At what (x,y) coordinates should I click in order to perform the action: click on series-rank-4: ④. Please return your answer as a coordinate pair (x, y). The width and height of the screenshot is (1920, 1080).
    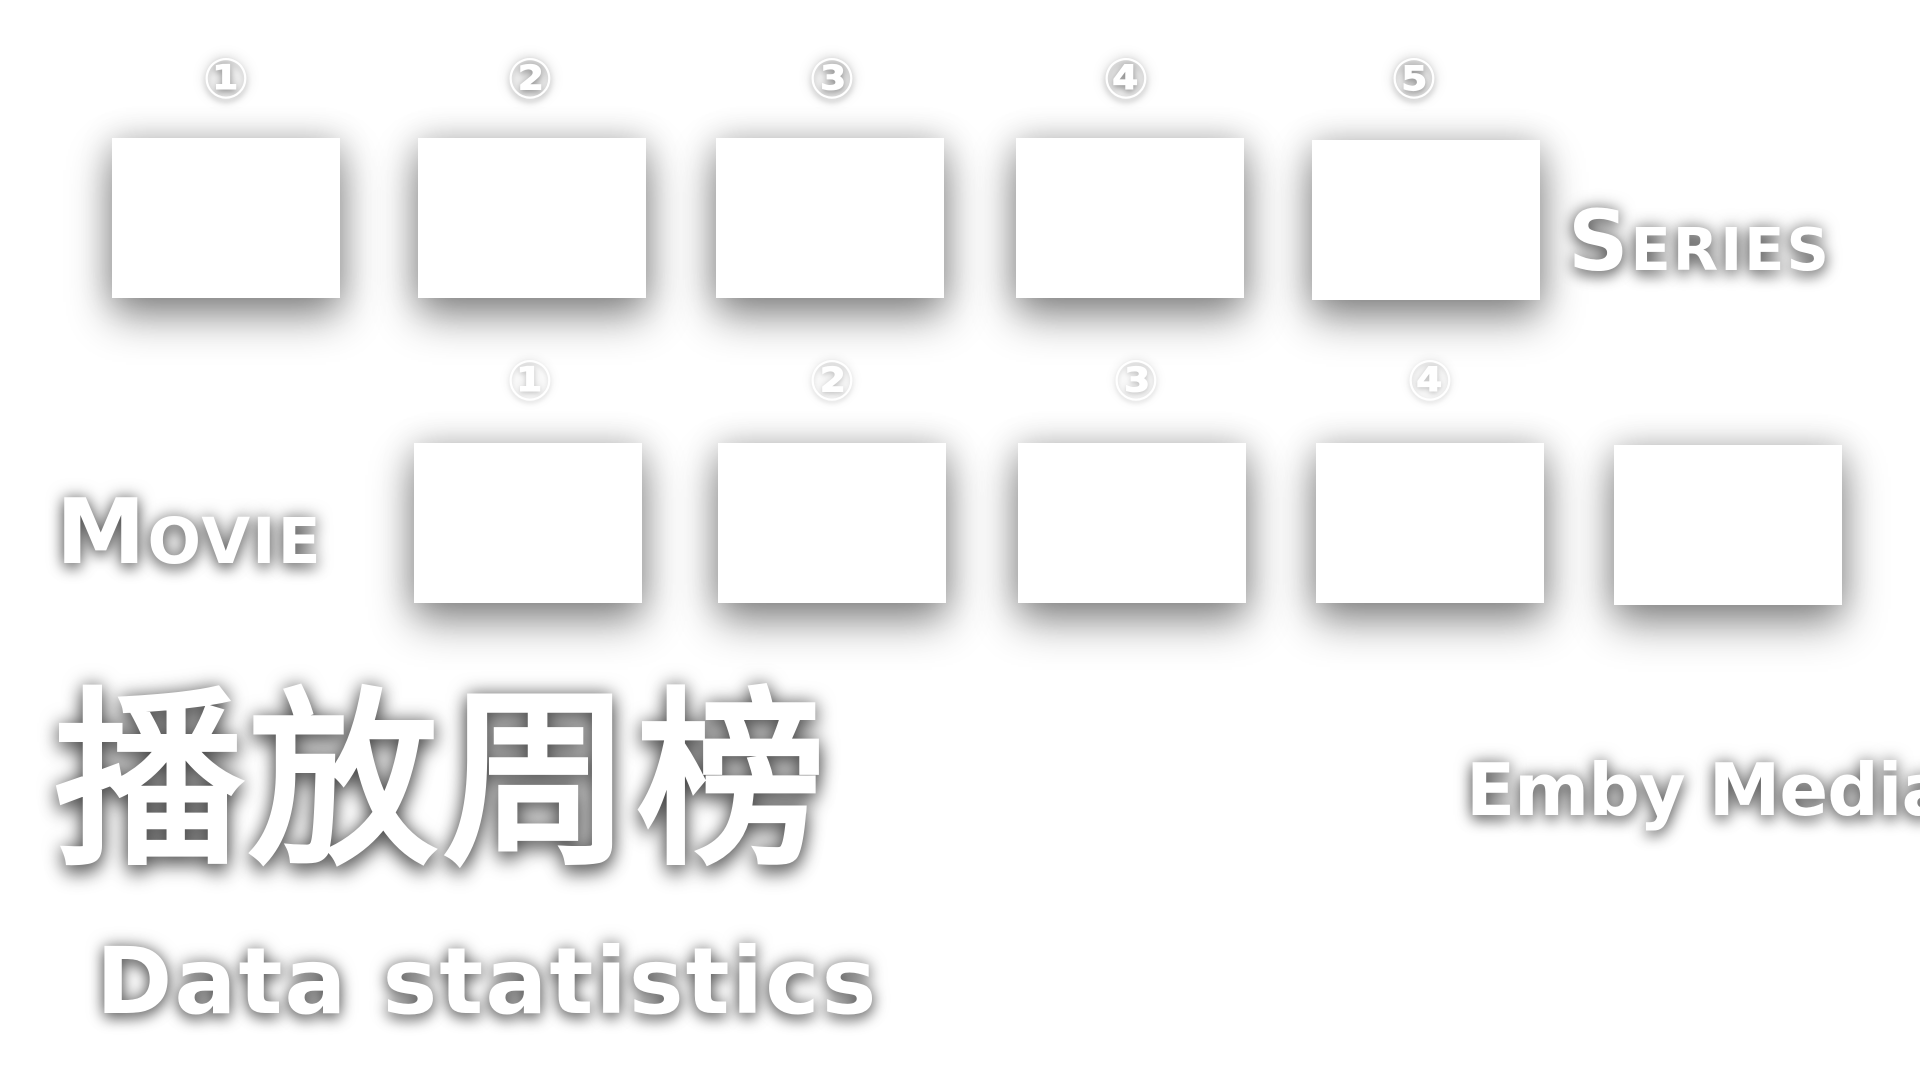
    Looking at the image, I should click on (1126, 79).